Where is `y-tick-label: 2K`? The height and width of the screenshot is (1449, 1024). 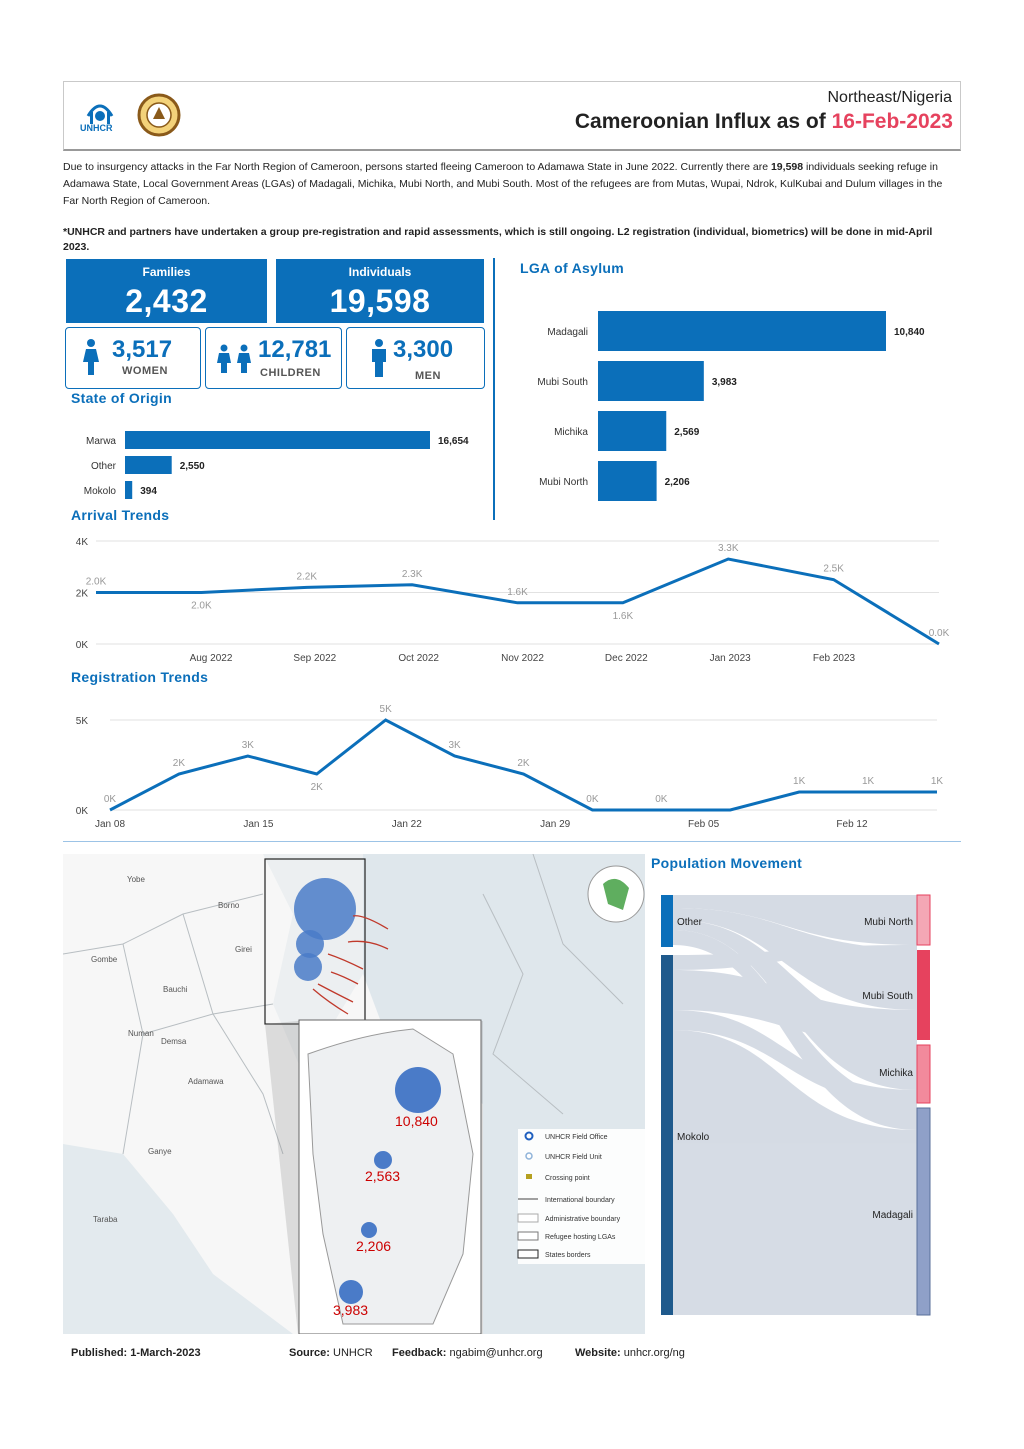
y-tick-label: 2K is located at coordinates (82, 594).